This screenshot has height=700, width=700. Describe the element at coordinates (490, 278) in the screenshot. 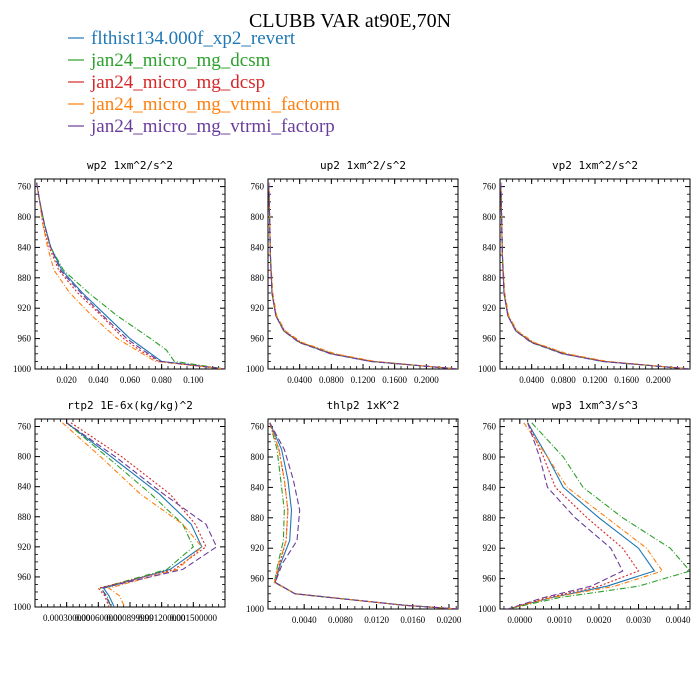

I see `y-tick-label-2-3: 880` at that location.